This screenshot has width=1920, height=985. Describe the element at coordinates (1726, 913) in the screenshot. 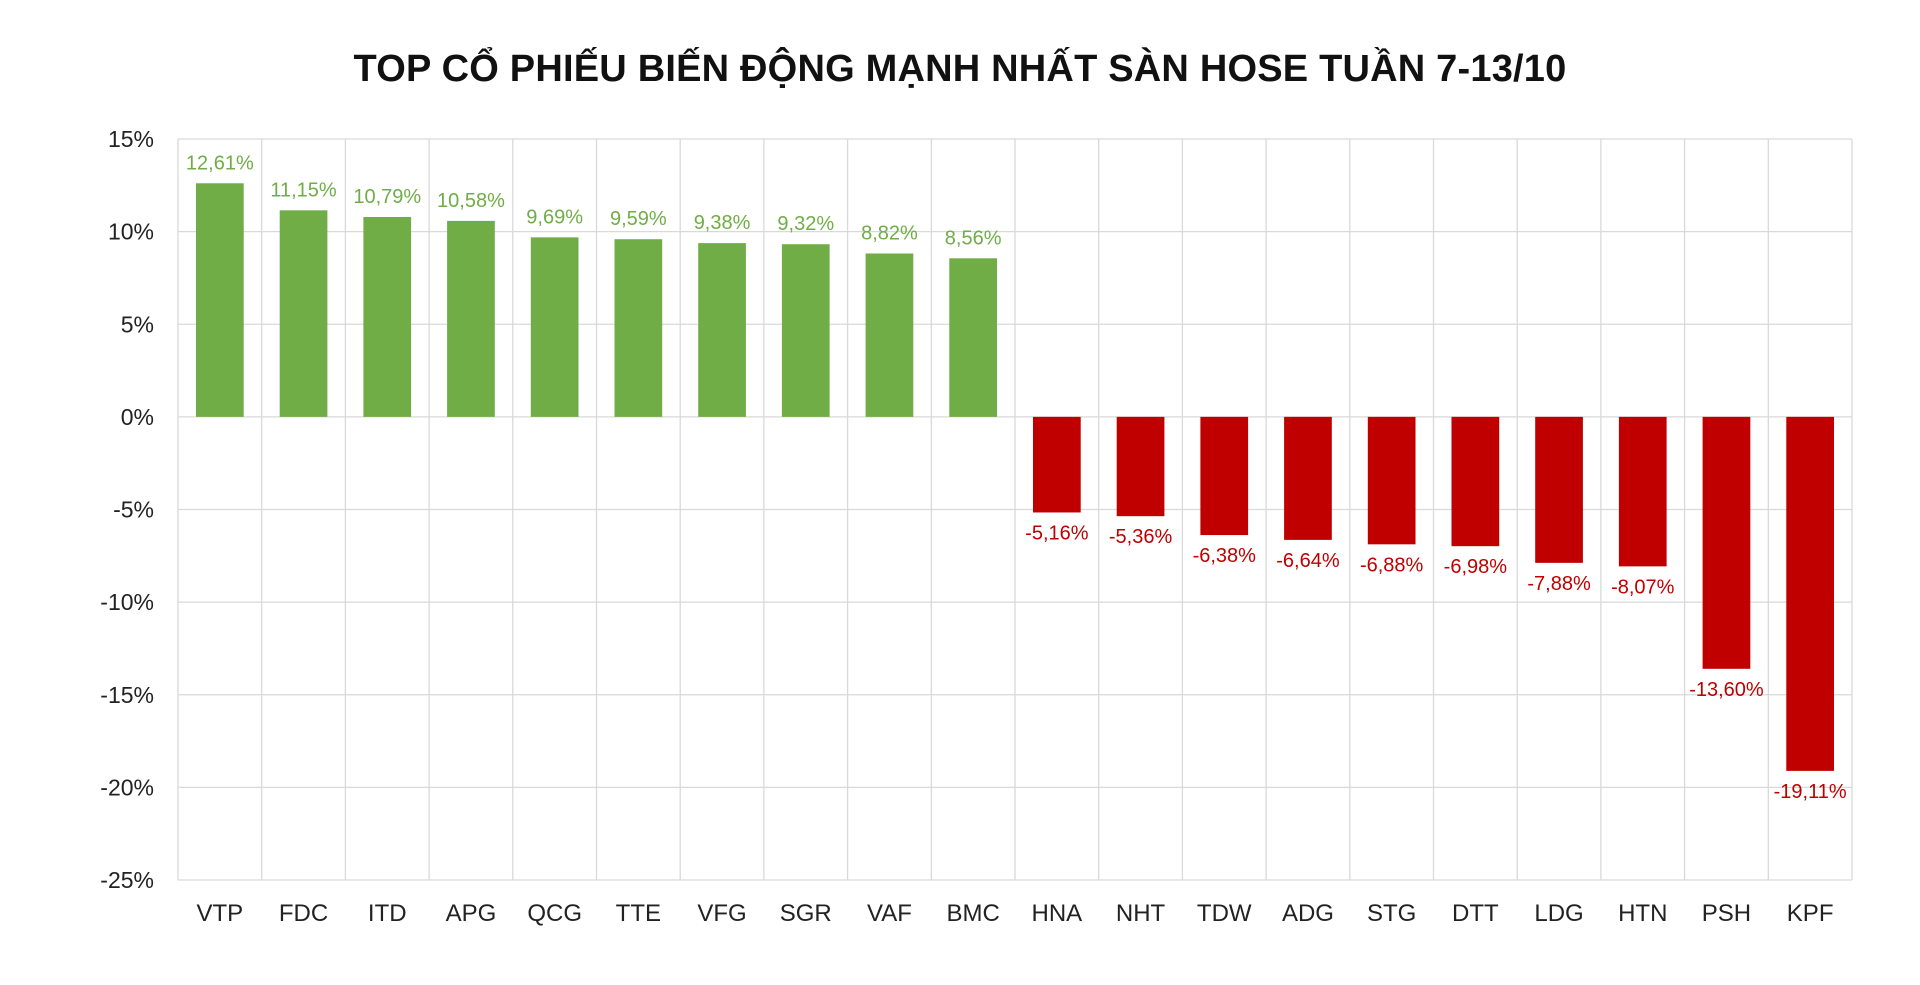

I see `category-label-psh: PSH` at that location.